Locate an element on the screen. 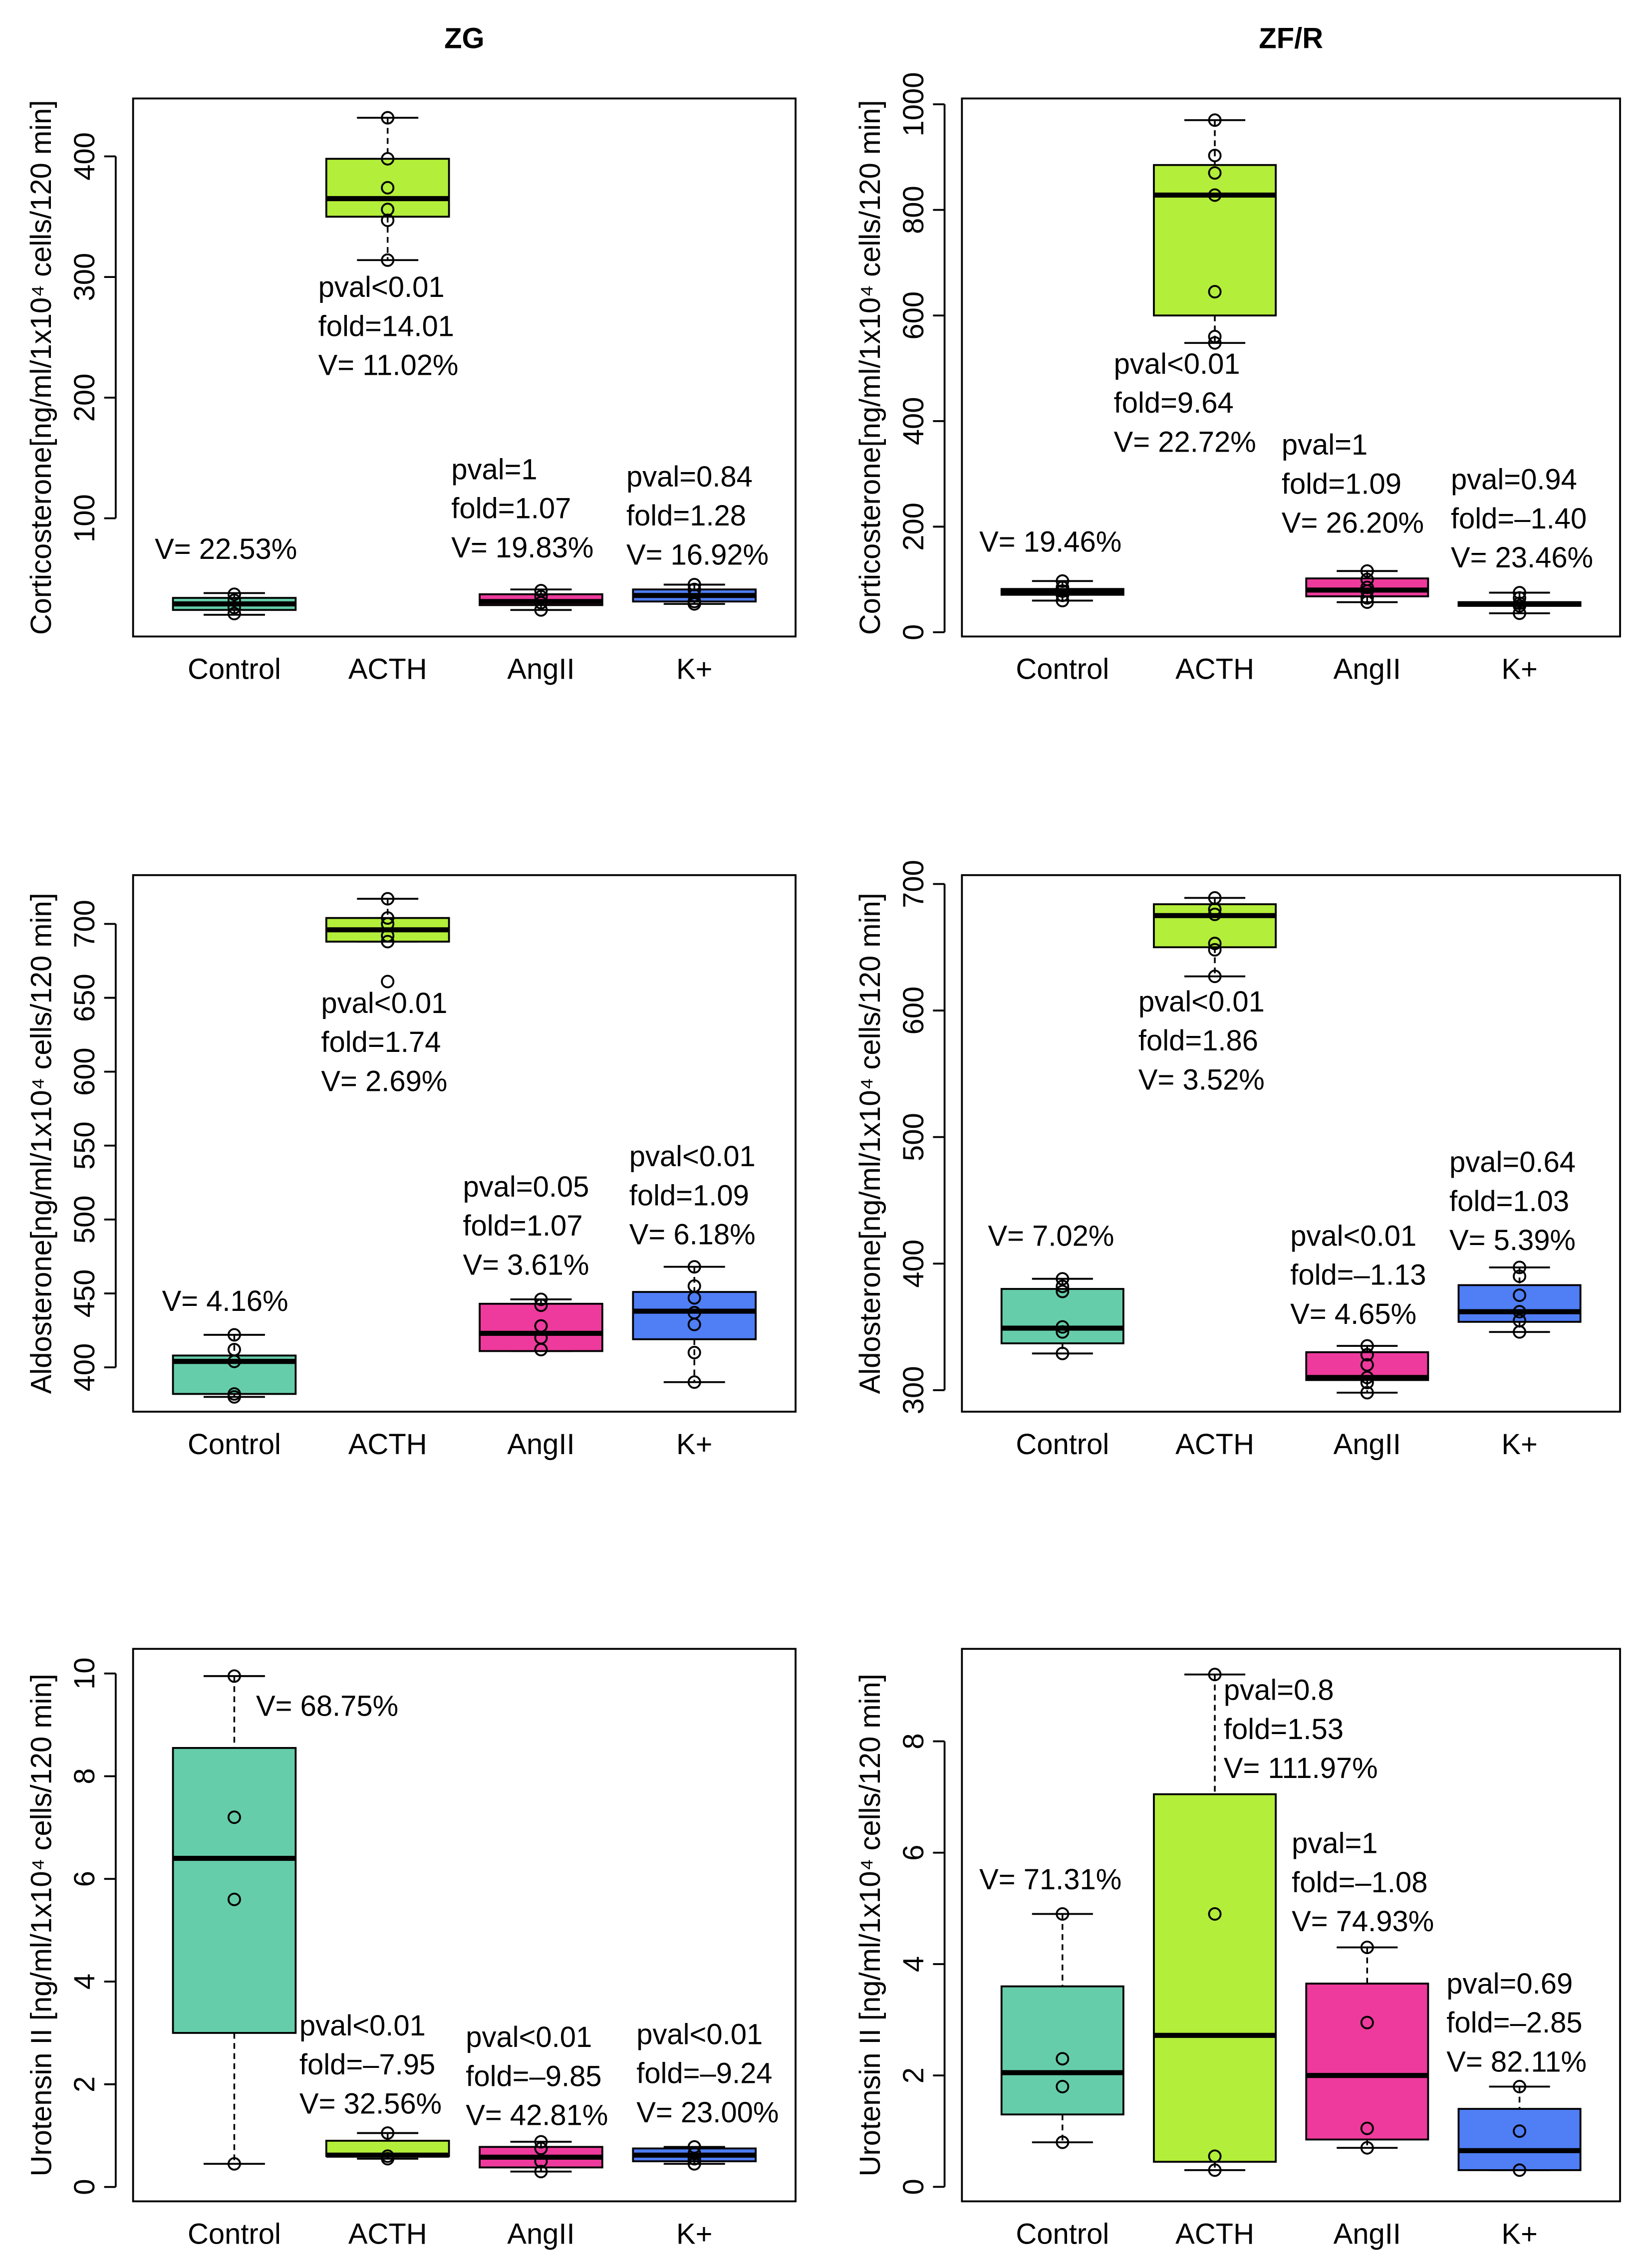 The height and width of the screenshot is (2268, 1649). annotation: pval=0.64 is located at coordinates (1512, 1163).